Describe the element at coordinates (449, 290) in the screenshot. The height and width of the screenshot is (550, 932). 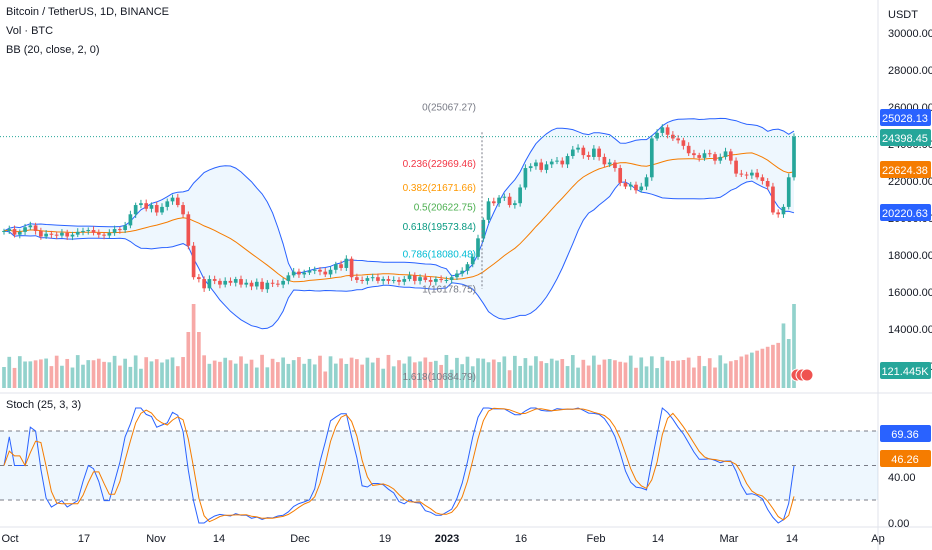
I see `fib-label: 1(16178.75)` at that location.